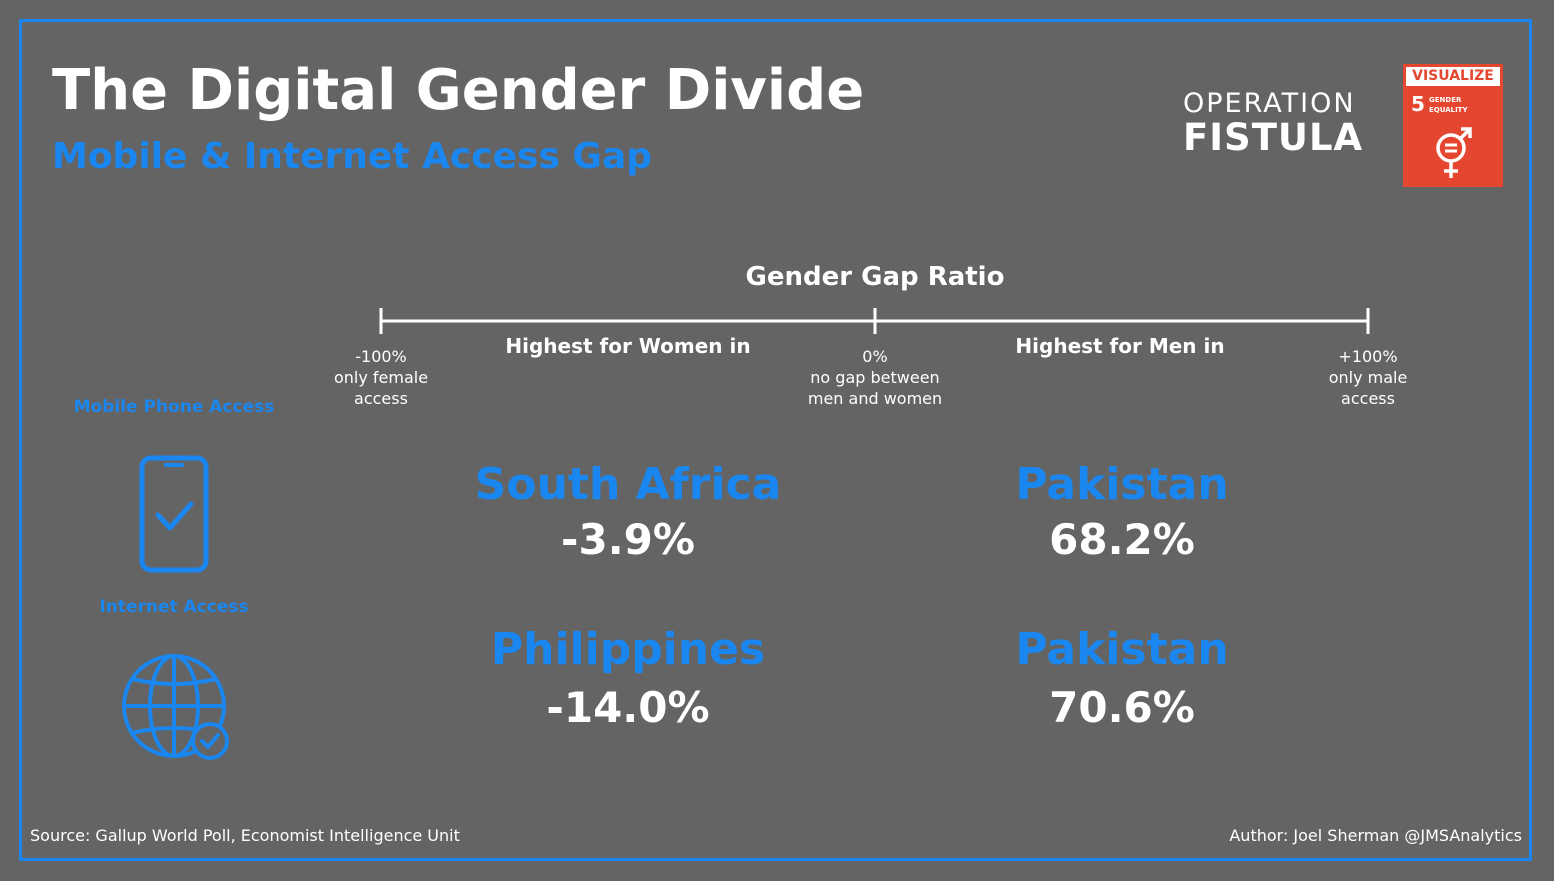  What do you see at coordinates (1448, 105) in the screenshot?
I see `sdg-badge-text: GENDER EQUALITY` at bounding box center [1448, 105].